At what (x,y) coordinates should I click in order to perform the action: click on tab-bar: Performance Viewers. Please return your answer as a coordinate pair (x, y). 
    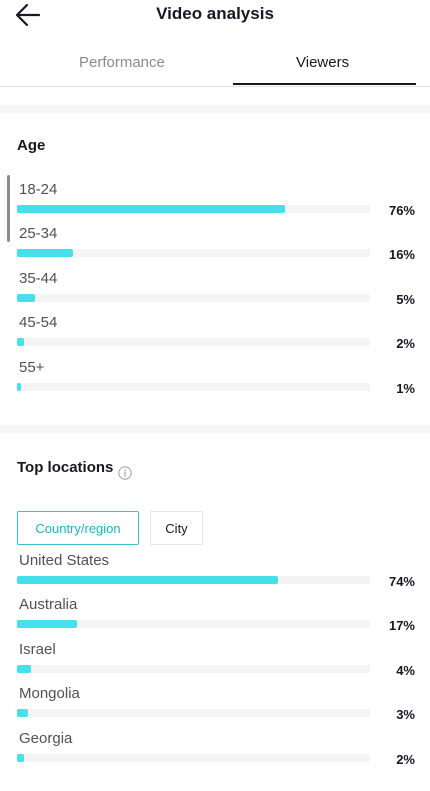
    Looking at the image, I should click on (215, 58).